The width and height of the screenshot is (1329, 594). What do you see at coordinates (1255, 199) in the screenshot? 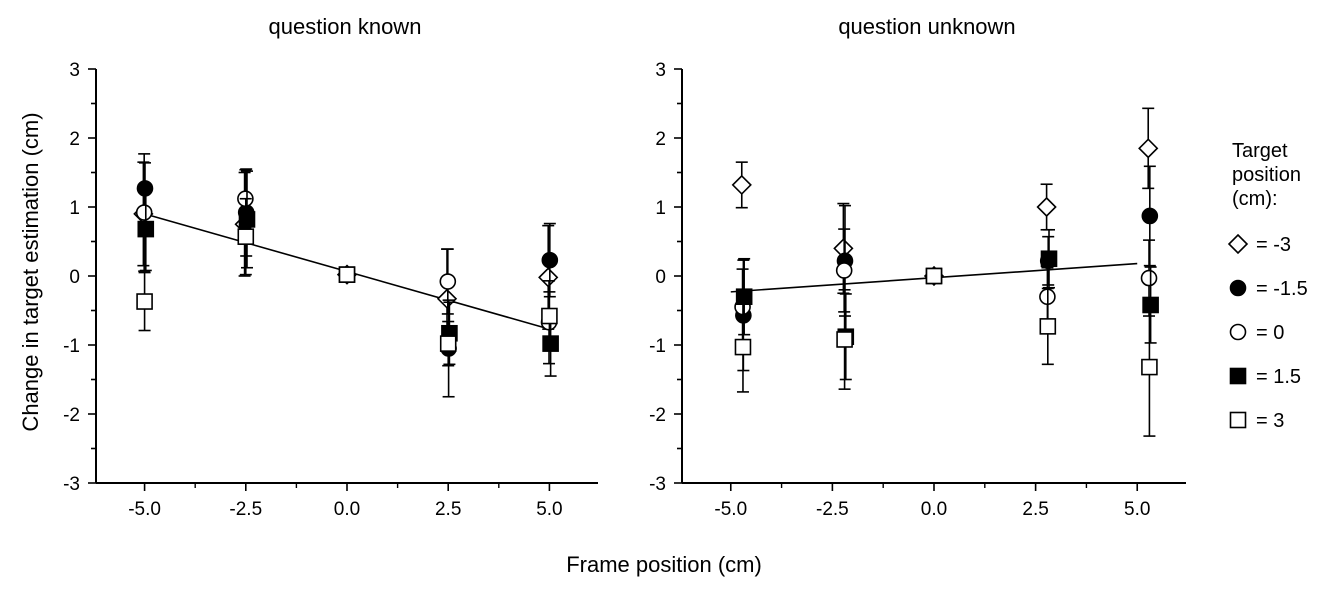
I see `legend-title-line: (cm):` at bounding box center [1255, 199].